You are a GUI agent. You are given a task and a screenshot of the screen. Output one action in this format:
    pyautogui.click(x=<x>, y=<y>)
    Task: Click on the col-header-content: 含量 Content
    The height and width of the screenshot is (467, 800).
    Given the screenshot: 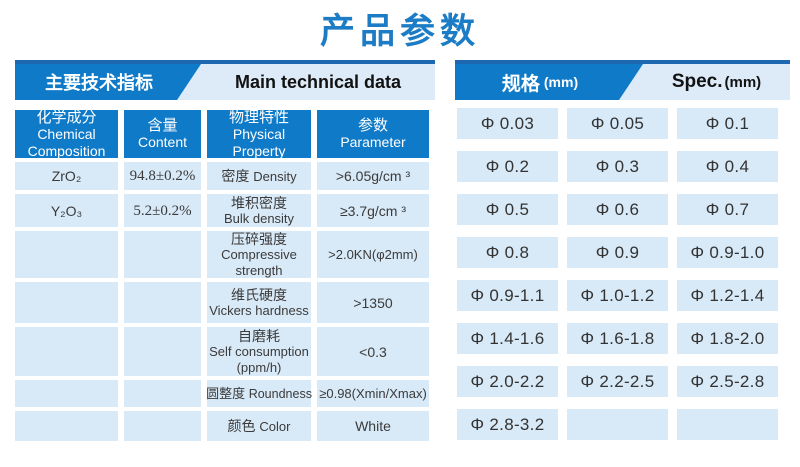 What is the action you would take?
    pyautogui.click(x=162, y=134)
    